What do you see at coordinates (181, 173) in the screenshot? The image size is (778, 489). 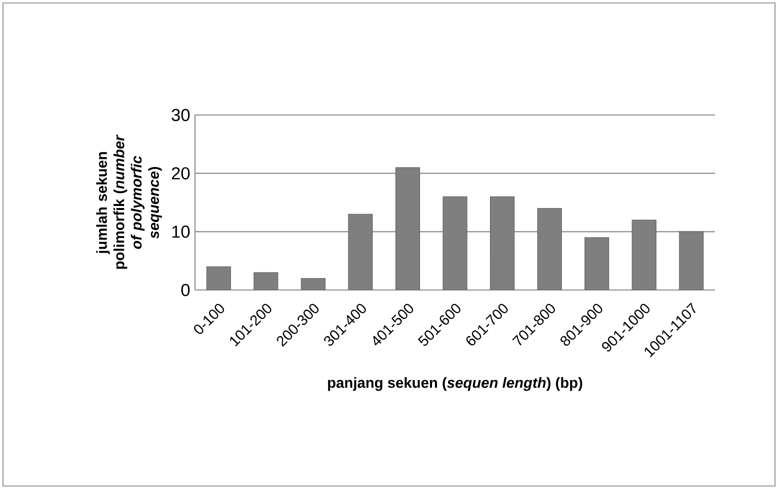 I see `y-tick-label: 20` at bounding box center [181, 173].